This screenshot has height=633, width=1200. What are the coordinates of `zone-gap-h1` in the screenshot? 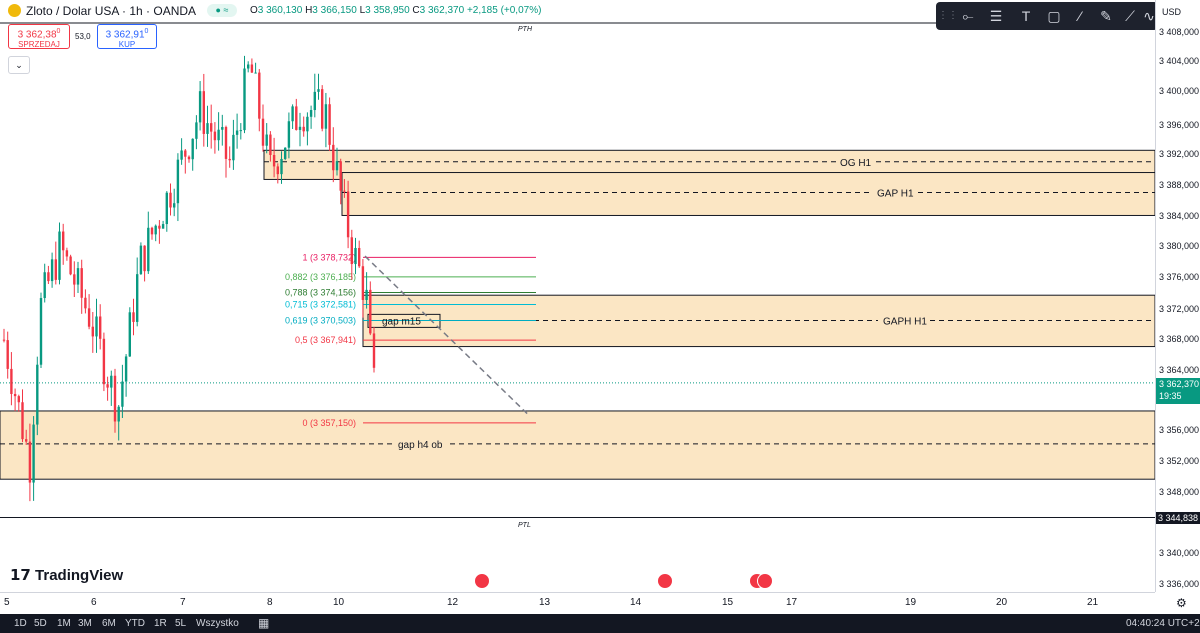 It's located at (748, 194).